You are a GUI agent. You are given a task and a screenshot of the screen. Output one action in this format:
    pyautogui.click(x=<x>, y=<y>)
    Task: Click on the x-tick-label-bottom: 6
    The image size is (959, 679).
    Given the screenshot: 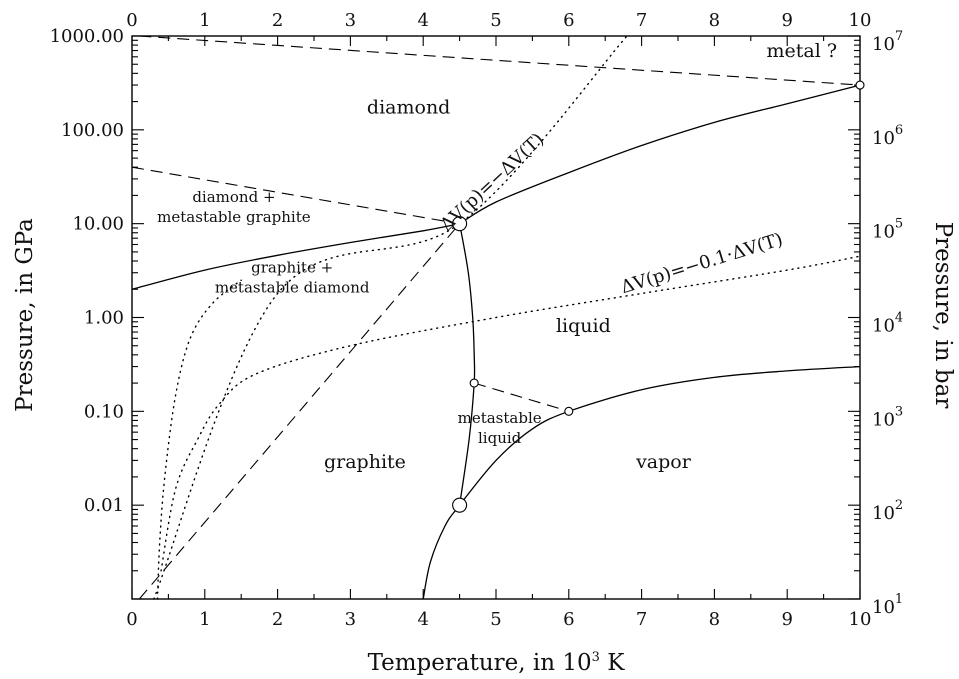 What is the action you would take?
    pyautogui.click(x=568, y=619)
    